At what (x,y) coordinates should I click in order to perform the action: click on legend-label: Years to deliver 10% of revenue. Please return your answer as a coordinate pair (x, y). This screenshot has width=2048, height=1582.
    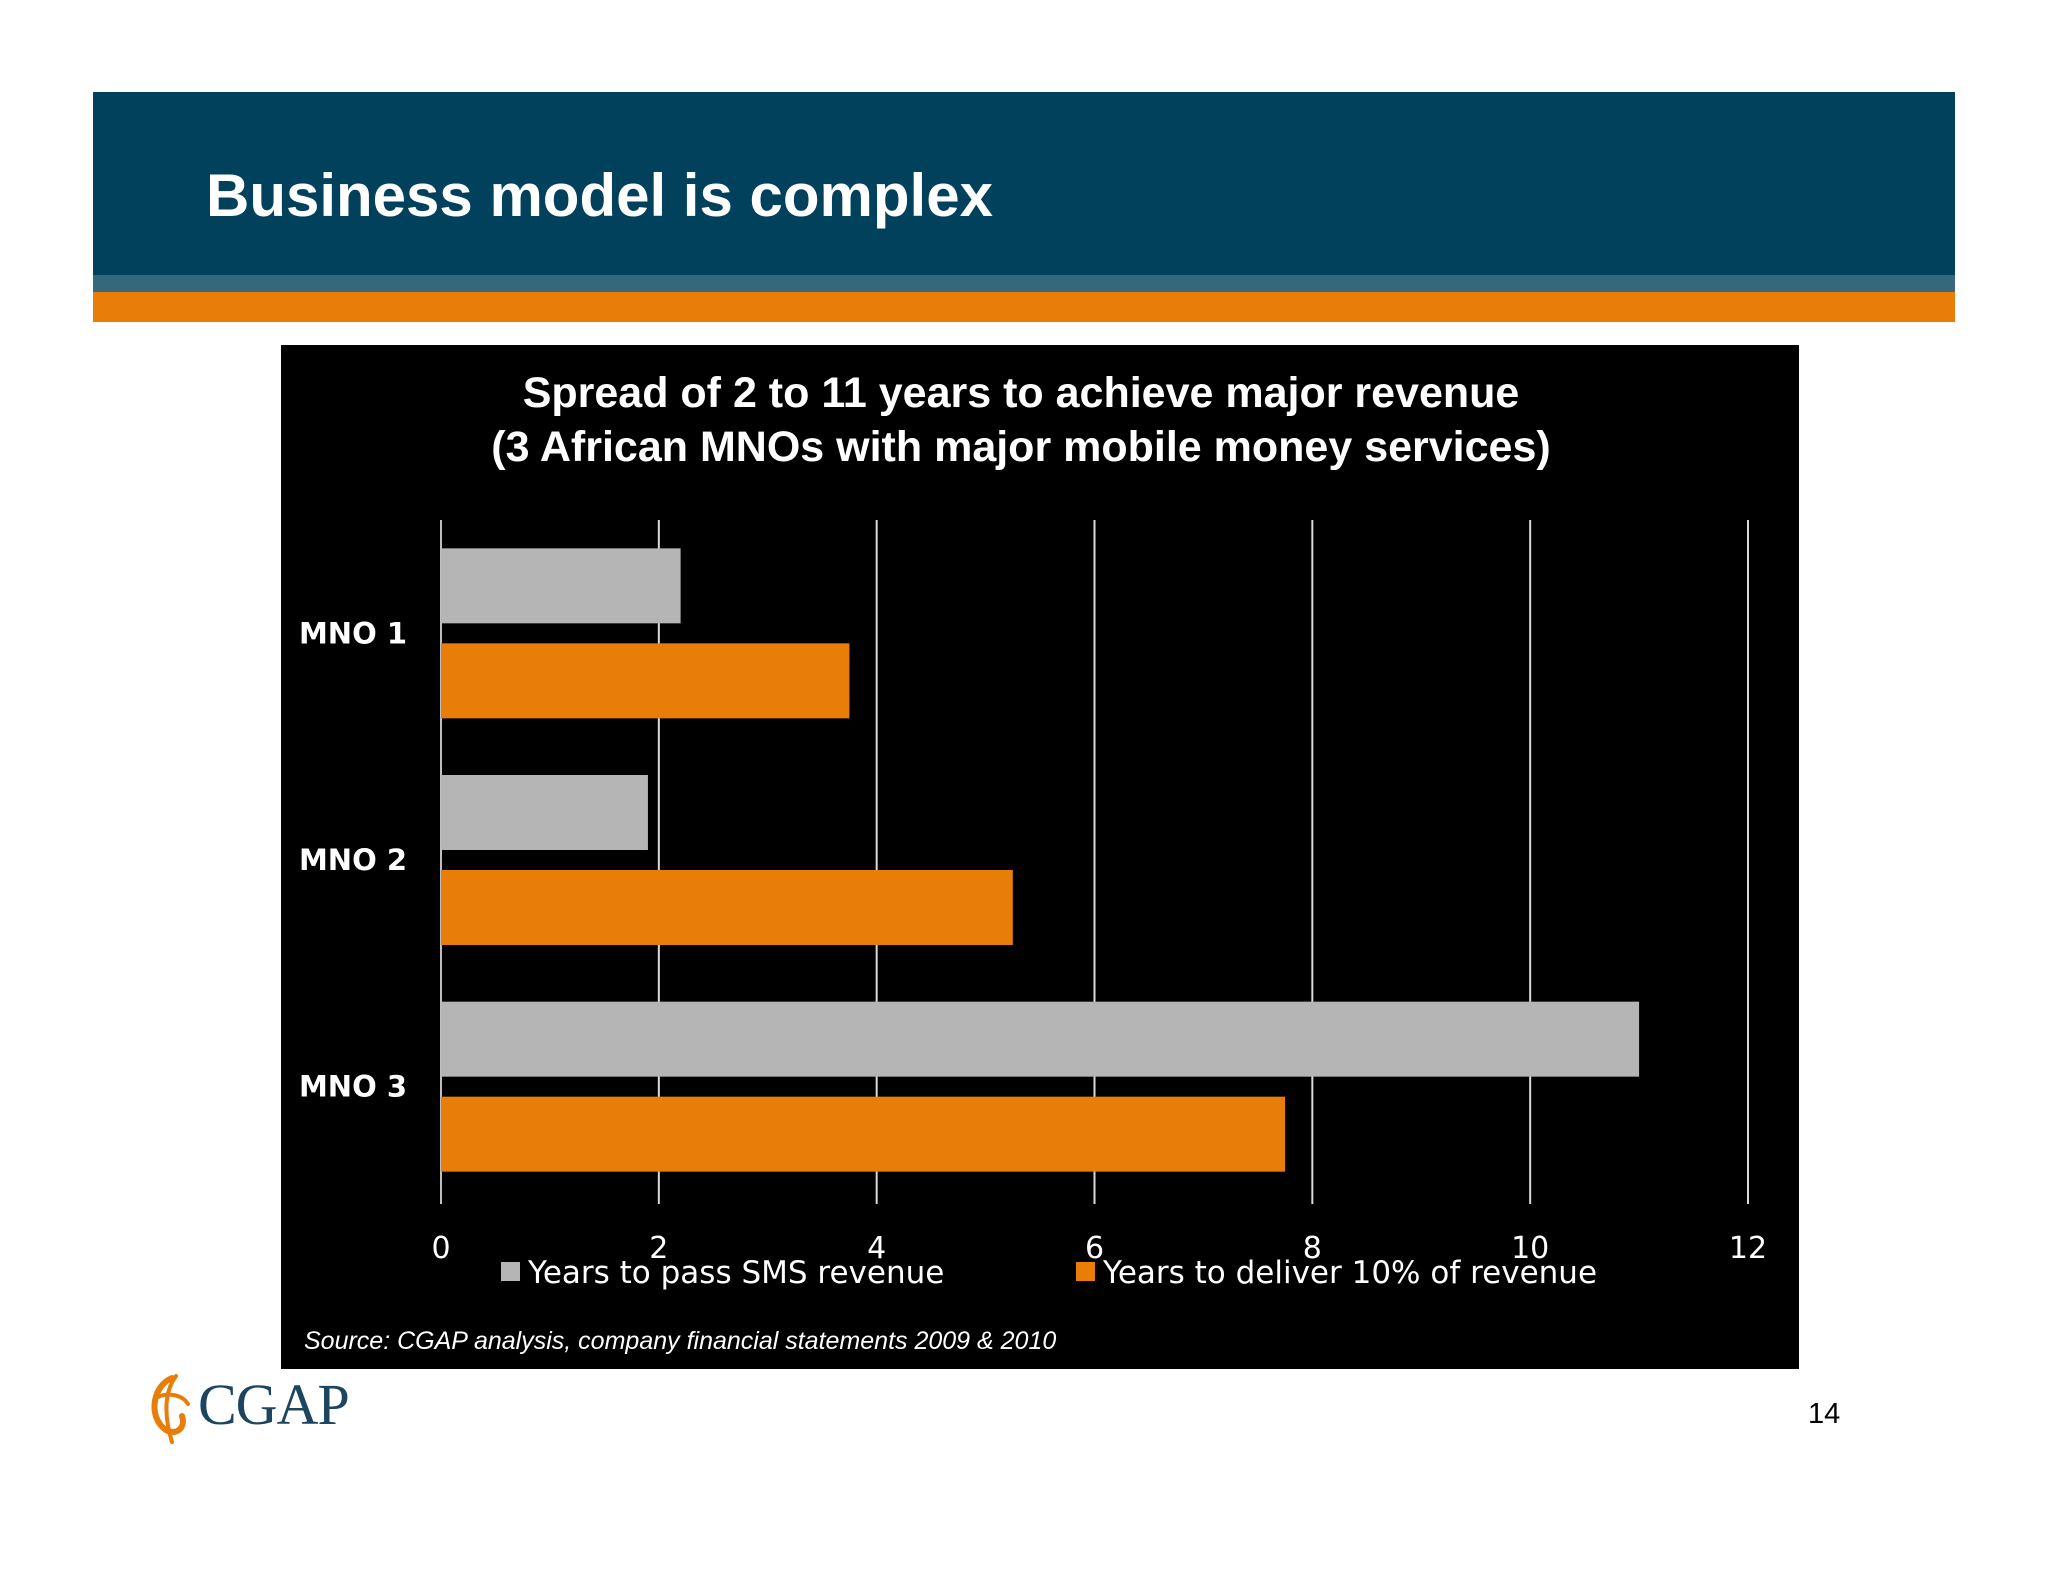
    Looking at the image, I should click on (1349, 1273).